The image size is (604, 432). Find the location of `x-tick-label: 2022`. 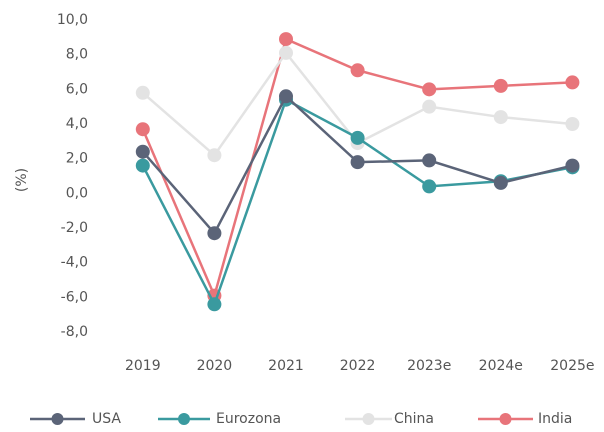

x-tick-label: 2022 is located at coordinates (358, 366).